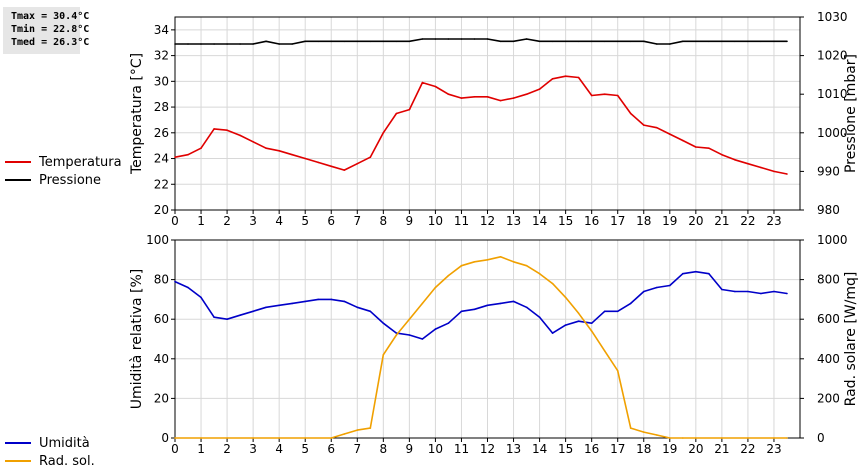  Describe the element at coordinates (357, 221) in the screenshot. I see `panel-1-x-tick-label: 7` at that location.